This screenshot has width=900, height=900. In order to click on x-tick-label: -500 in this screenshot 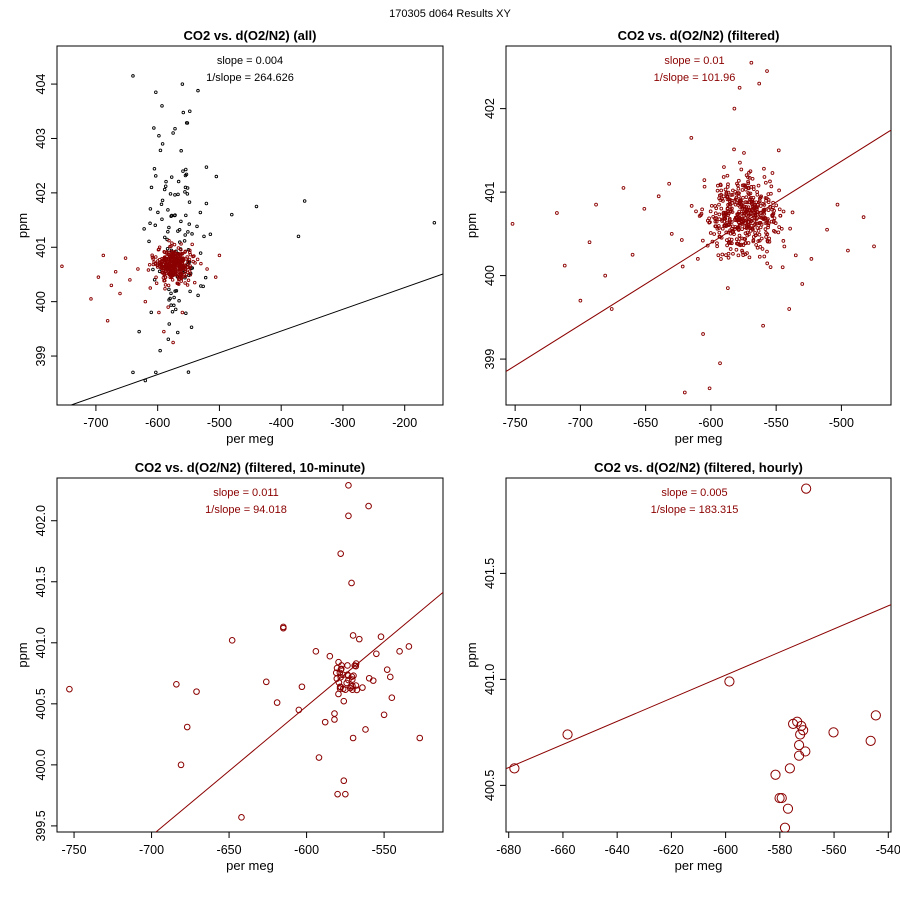, I will do `click(219, 423)`.